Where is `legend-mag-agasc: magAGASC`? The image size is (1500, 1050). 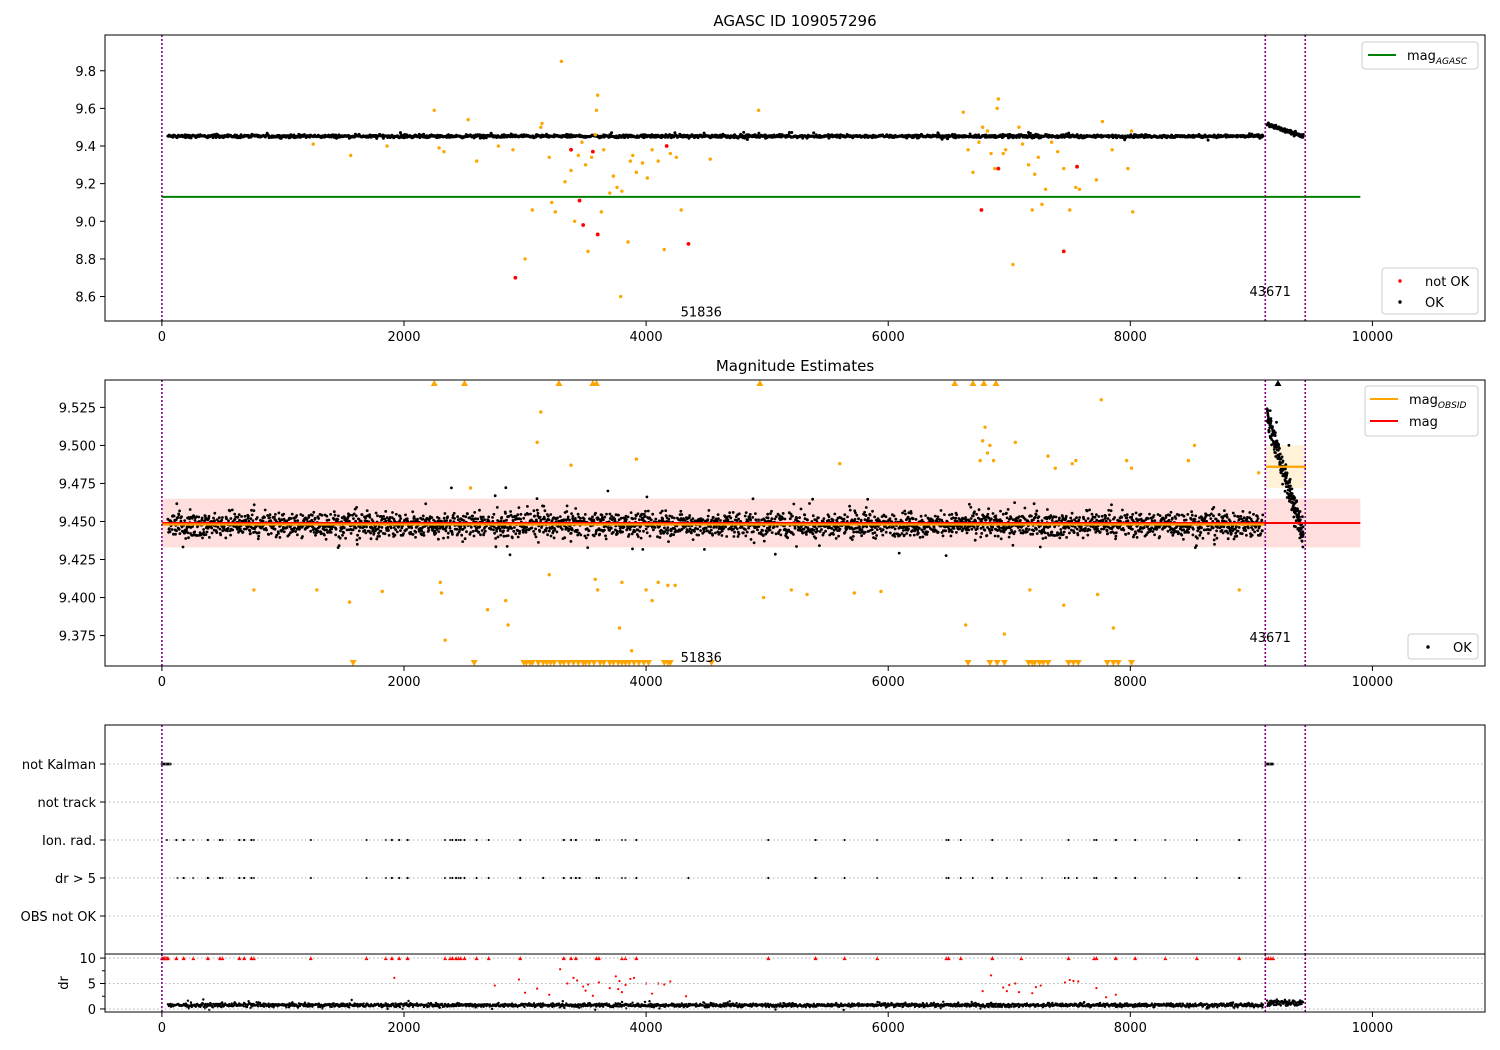
legend-mag-agasc: magAGASC is located at coordinates (1420, 55).